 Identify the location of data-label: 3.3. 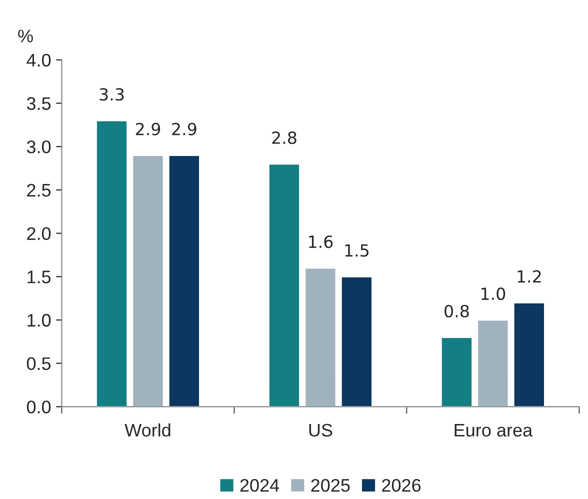
(112, 94).